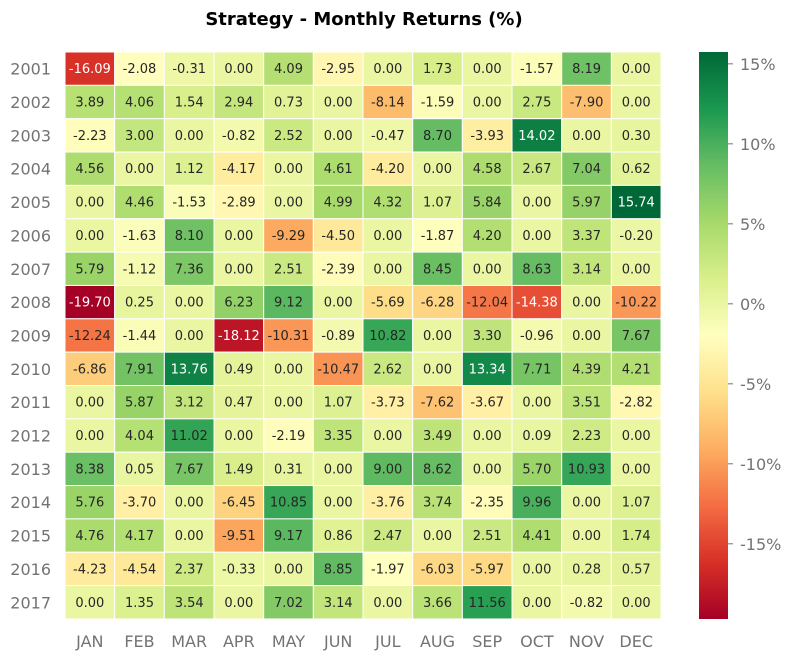 The height and width of the screenshot is (660, 794). Describe the element at coordinates (30, 402) in the screenshot. I see `y-tick-label: 2011` at that location.